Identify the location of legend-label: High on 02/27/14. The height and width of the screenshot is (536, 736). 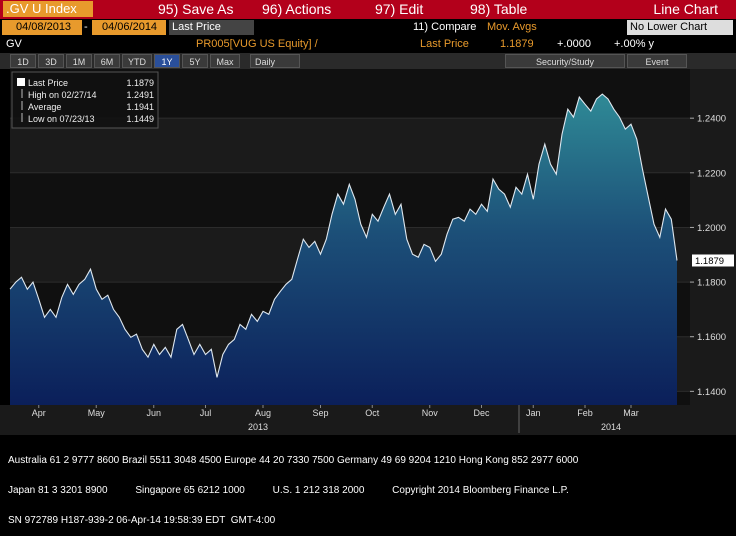
(62, 95).